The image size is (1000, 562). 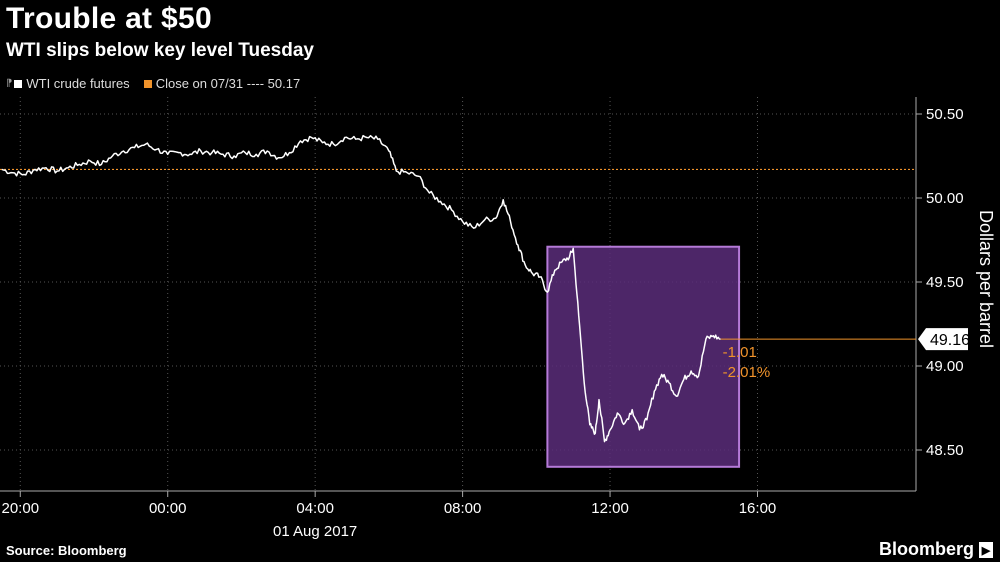 What do you see at coordinates (950, 340) in the screenshot?
I see `last-value-label: 49.16` at bounding box center [950, 340].